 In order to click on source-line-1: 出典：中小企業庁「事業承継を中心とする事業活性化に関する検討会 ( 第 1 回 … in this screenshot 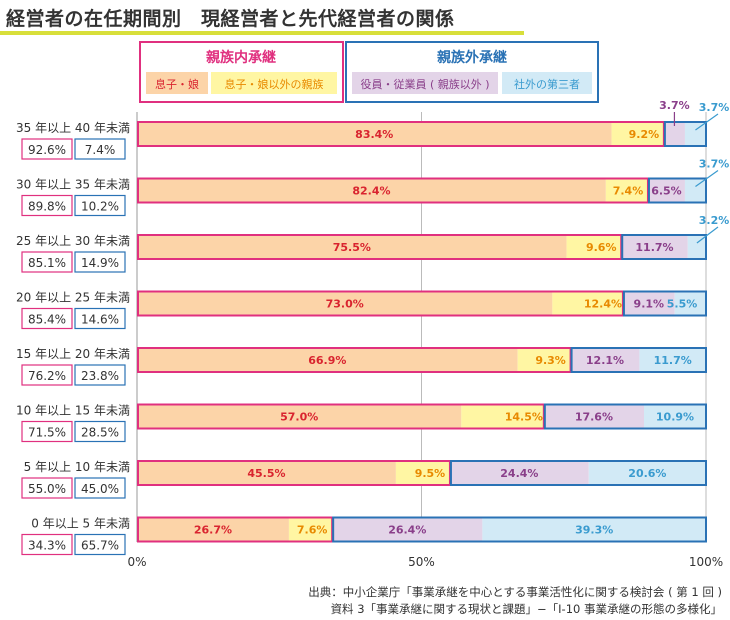, I will do `click(515, 592)`.